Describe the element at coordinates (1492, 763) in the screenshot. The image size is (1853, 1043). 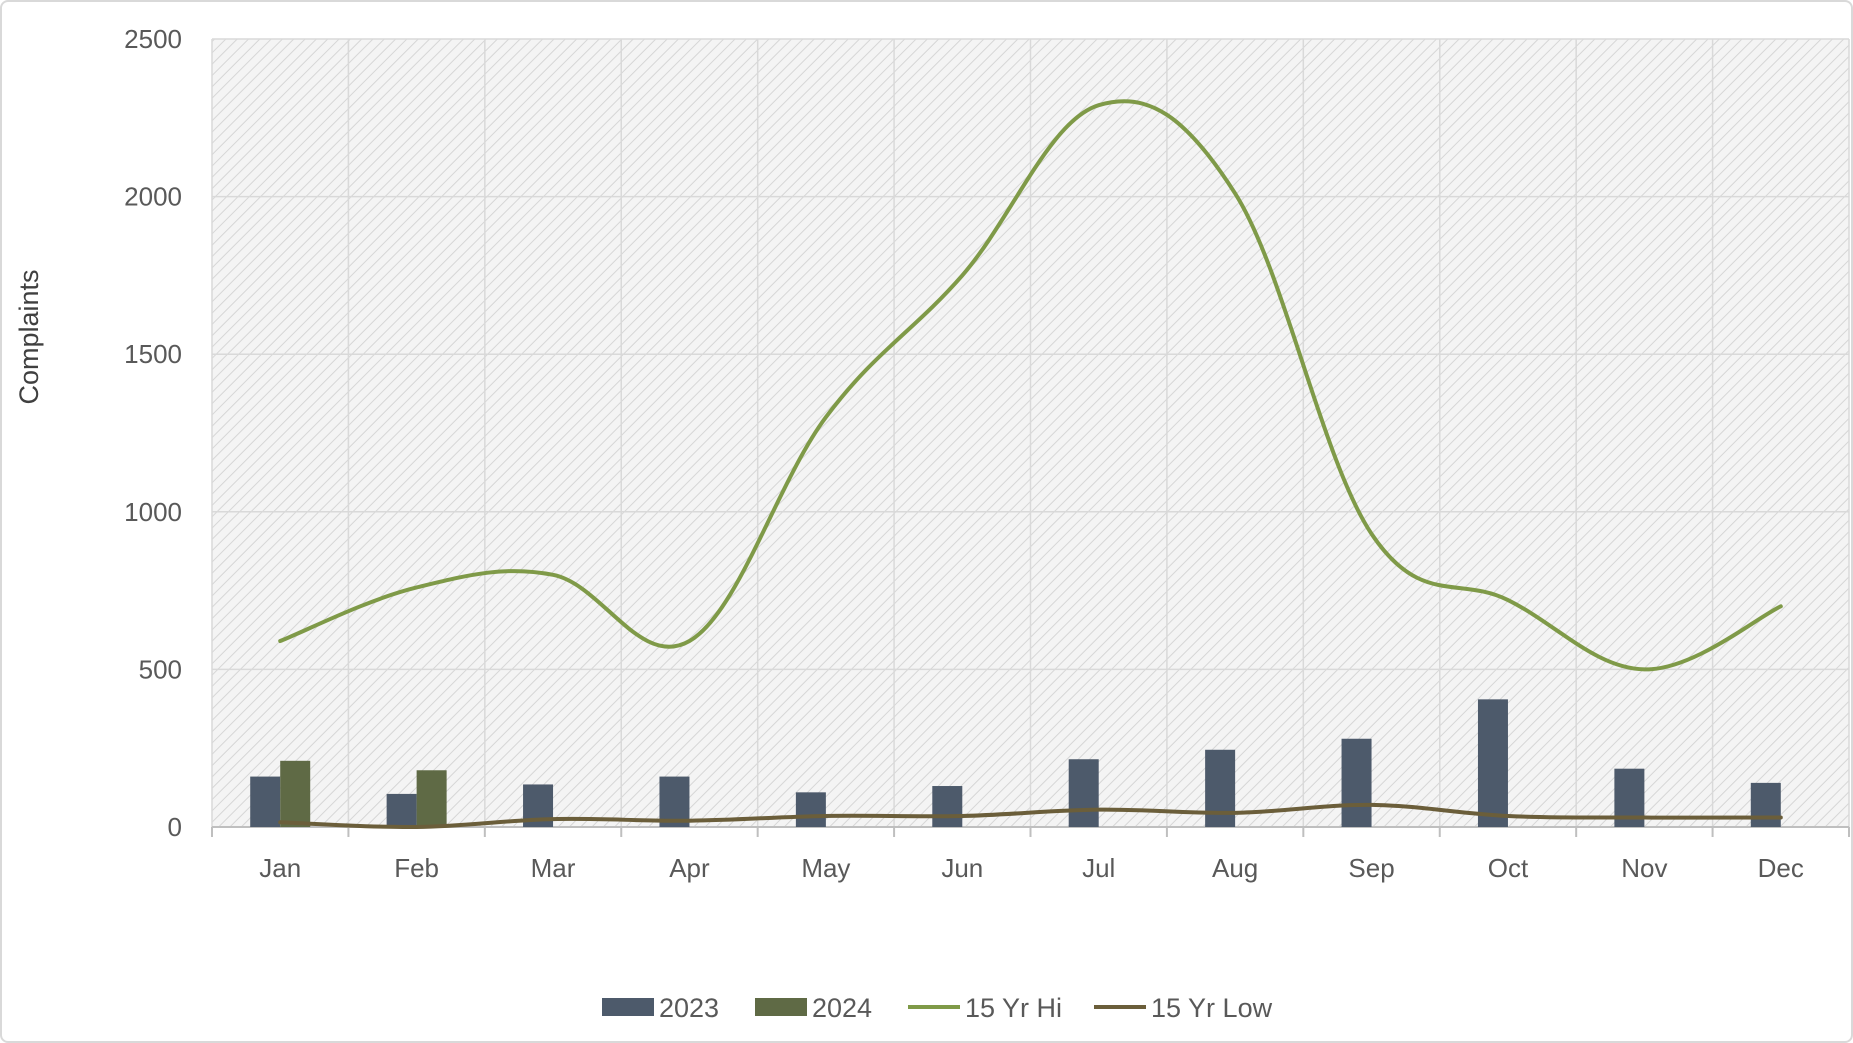
I see `bar-2023-Oct` at that location.